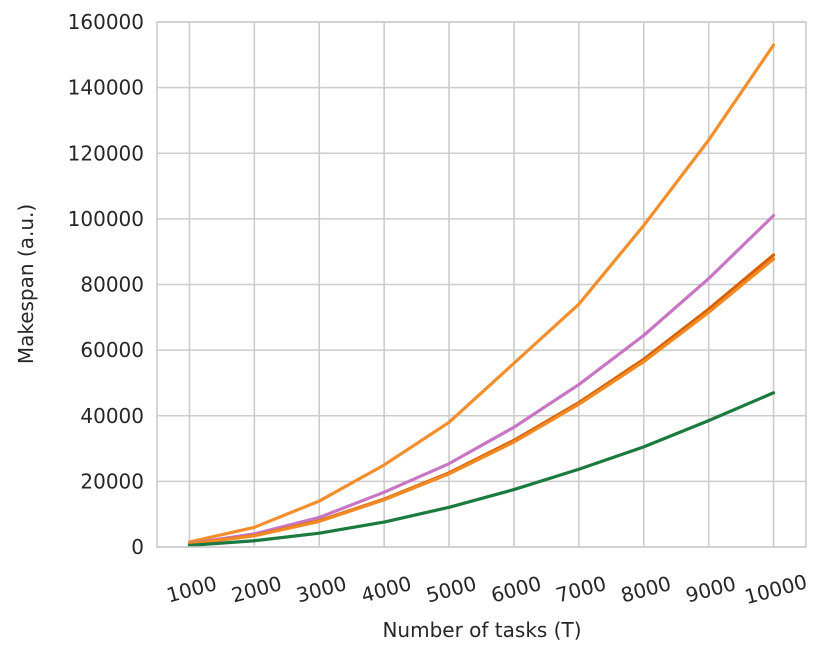  I want to click on y-axis-label: Makespan (a.u.), so click(26, 284).